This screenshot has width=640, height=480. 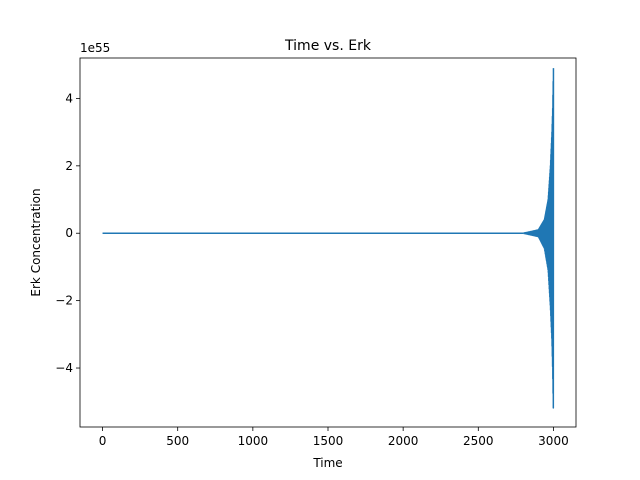 I want to click on y-tick-label: −4, so click(x=64, y=368).